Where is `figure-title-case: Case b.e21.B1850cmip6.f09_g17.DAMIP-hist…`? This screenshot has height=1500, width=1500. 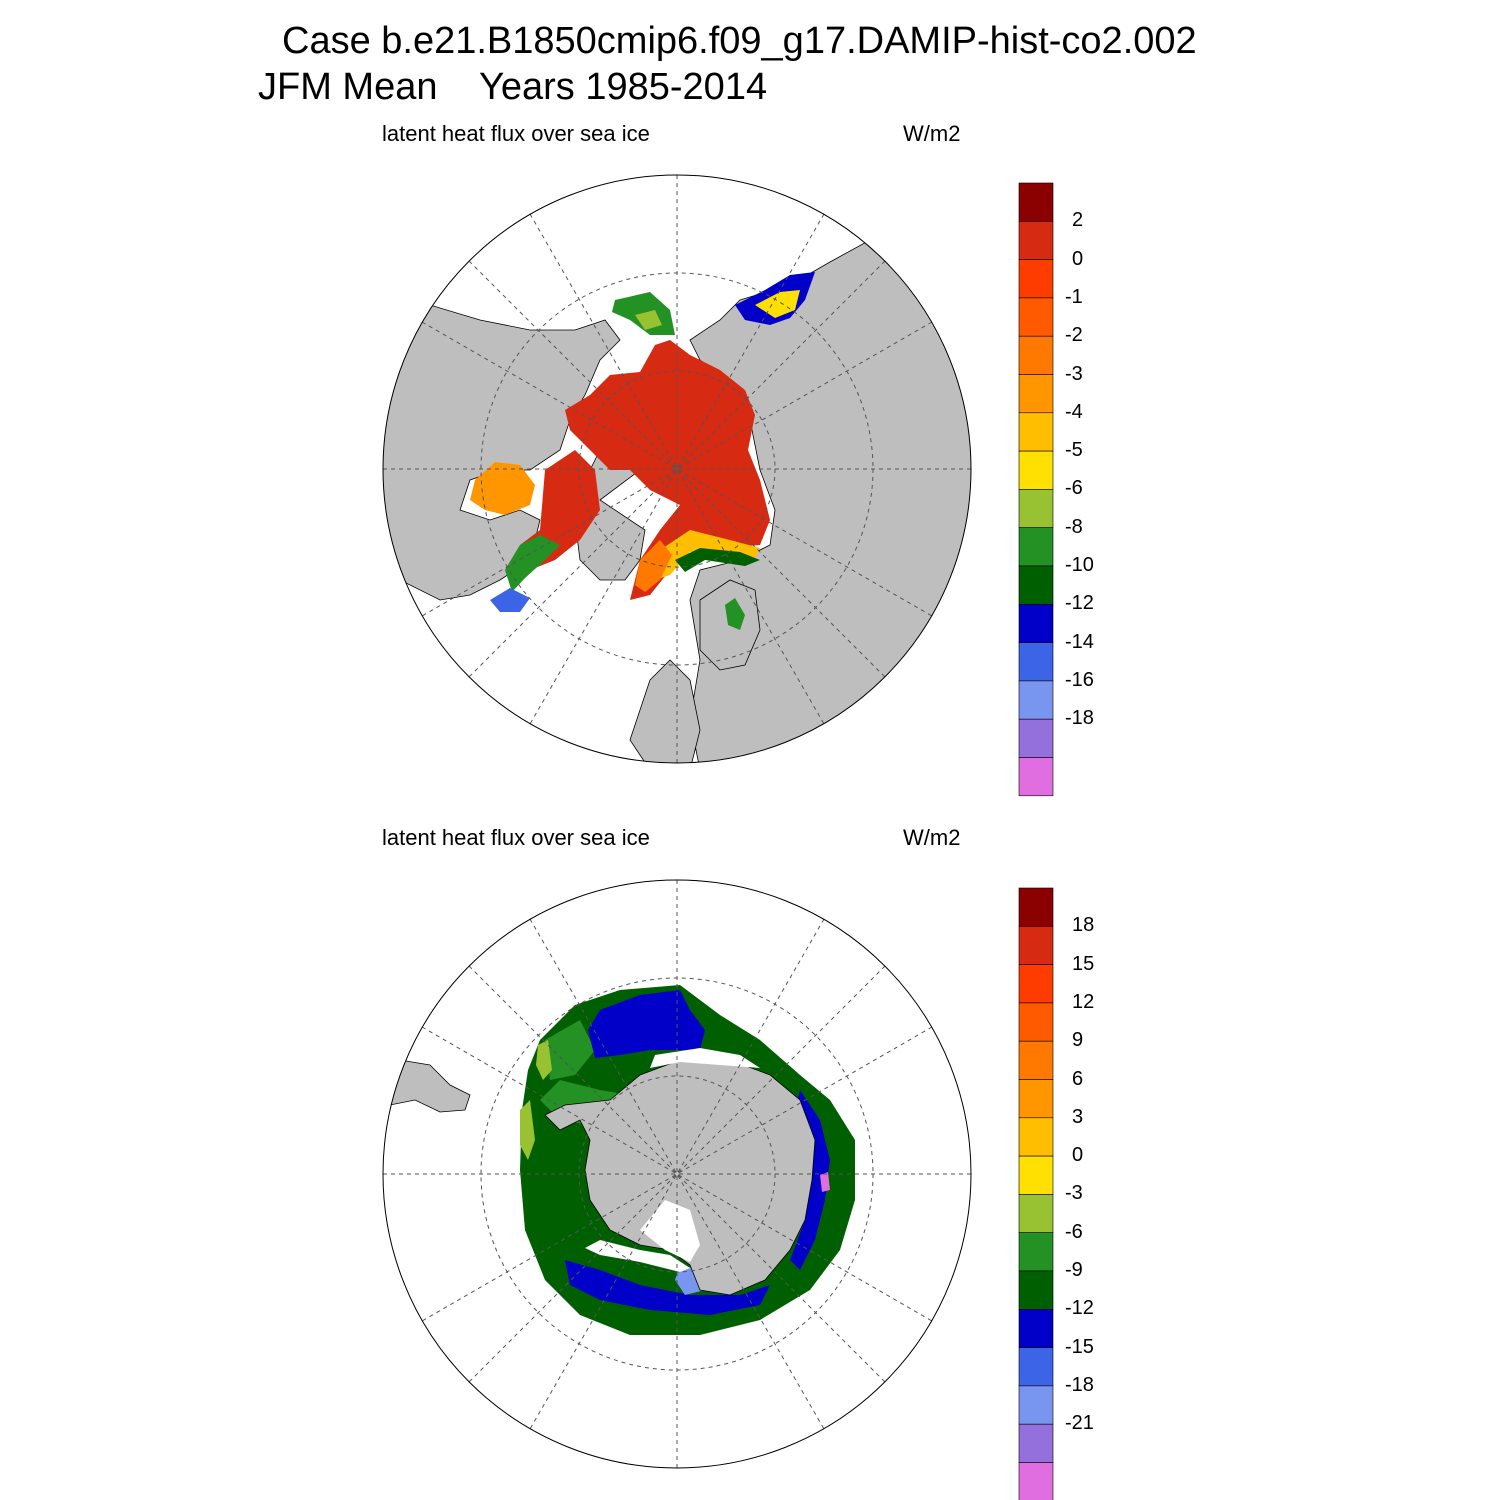 figure-title-case: Case b.e21.B1850cmip6.f09_g17.DAMIP-hist… is located at coordinates (739, 41).